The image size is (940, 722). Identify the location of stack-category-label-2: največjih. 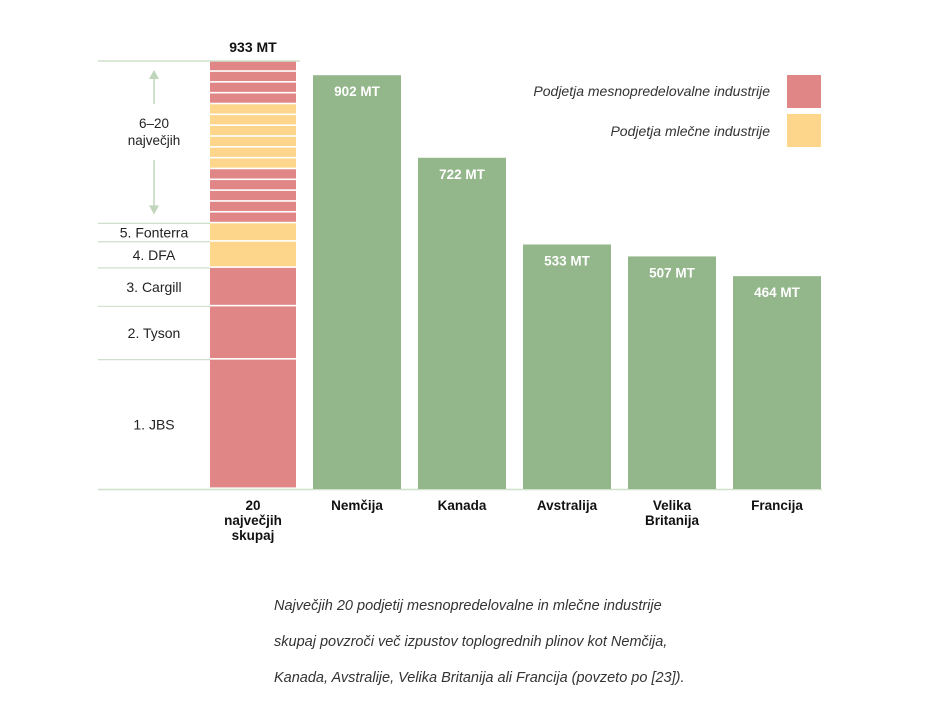
(253, 520).